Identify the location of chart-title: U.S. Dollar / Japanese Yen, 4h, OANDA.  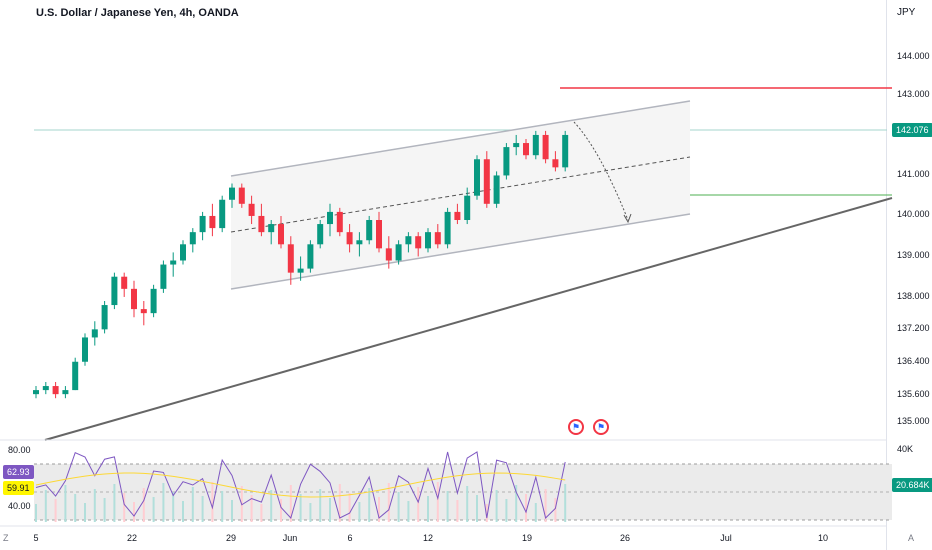
(137, 13).